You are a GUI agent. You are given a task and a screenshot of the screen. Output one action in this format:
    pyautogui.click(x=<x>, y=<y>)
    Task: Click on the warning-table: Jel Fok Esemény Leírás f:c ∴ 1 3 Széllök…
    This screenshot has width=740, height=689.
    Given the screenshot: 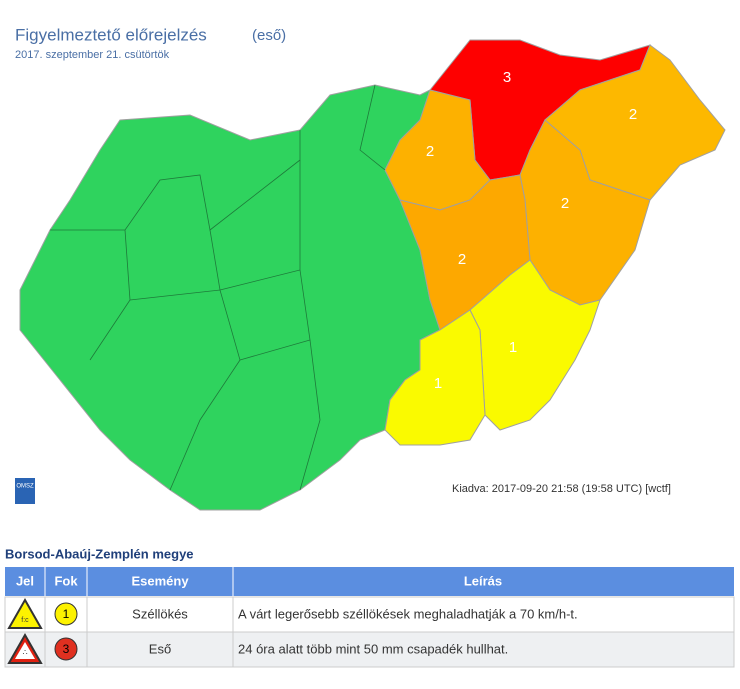 What is the action you would take?
    pyautogui.click(x=369, y=617)
    